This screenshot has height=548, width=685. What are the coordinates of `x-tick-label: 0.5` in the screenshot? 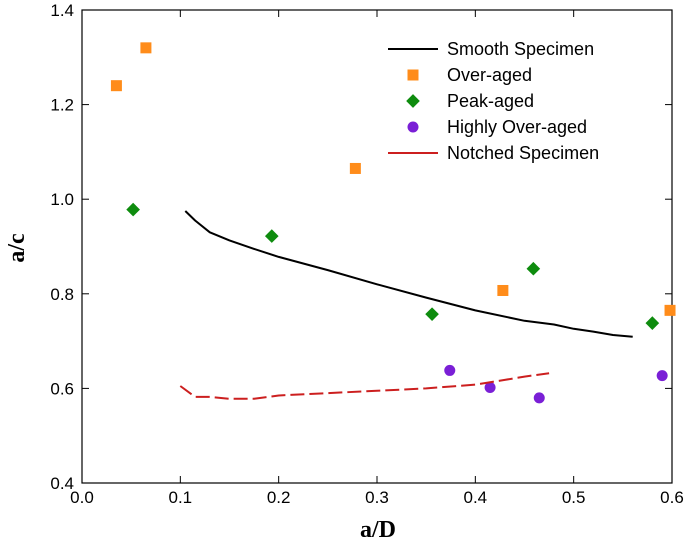 It's located at (574, 497).